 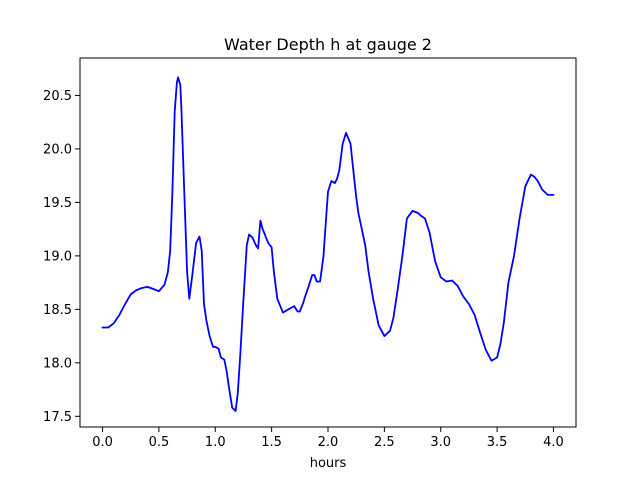 What do you see at coordinates (497, 442) in the screenshot?
I see `x-tick-label: 3.5` at bounding box center [497, 442].